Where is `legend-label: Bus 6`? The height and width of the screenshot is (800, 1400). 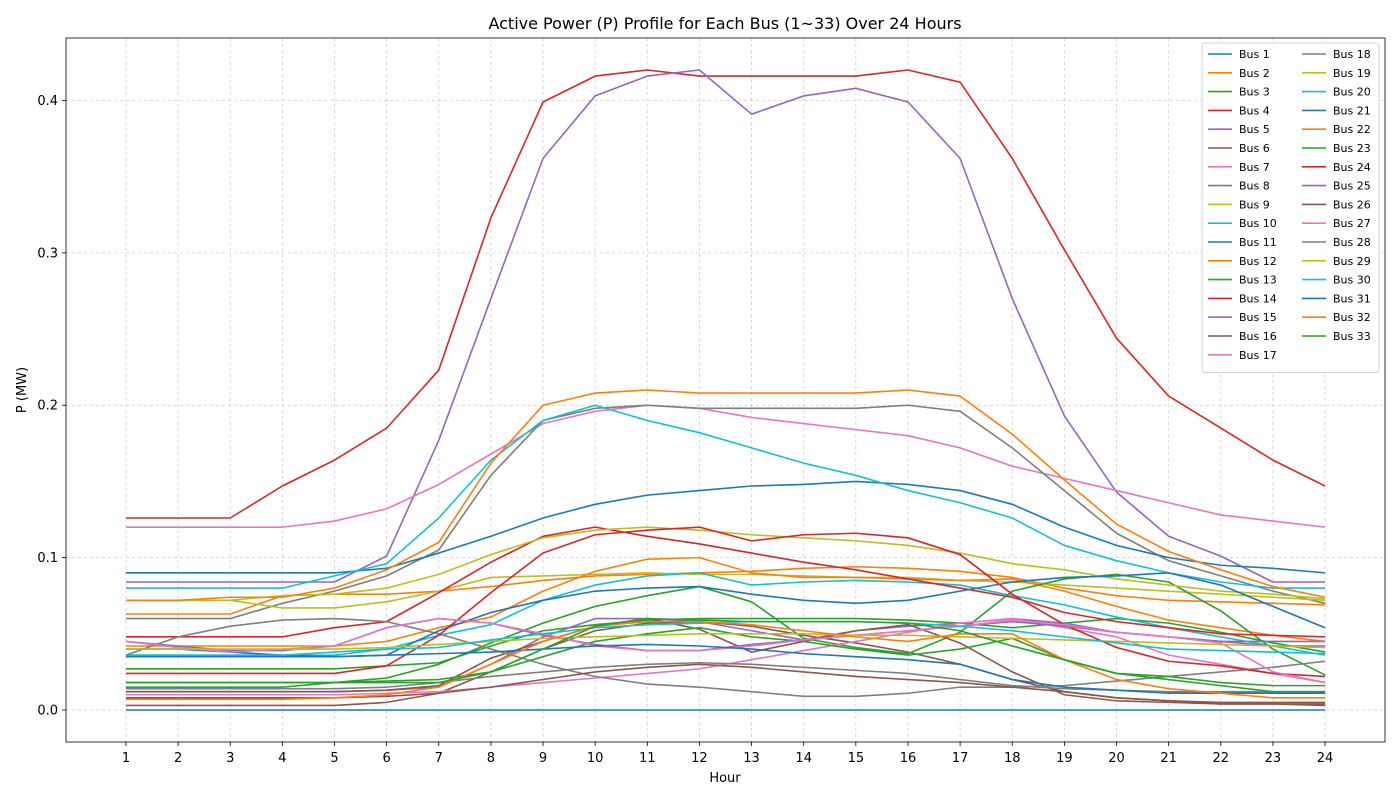
legend-label: Bus 6 is located at coordinates (1254, 148).